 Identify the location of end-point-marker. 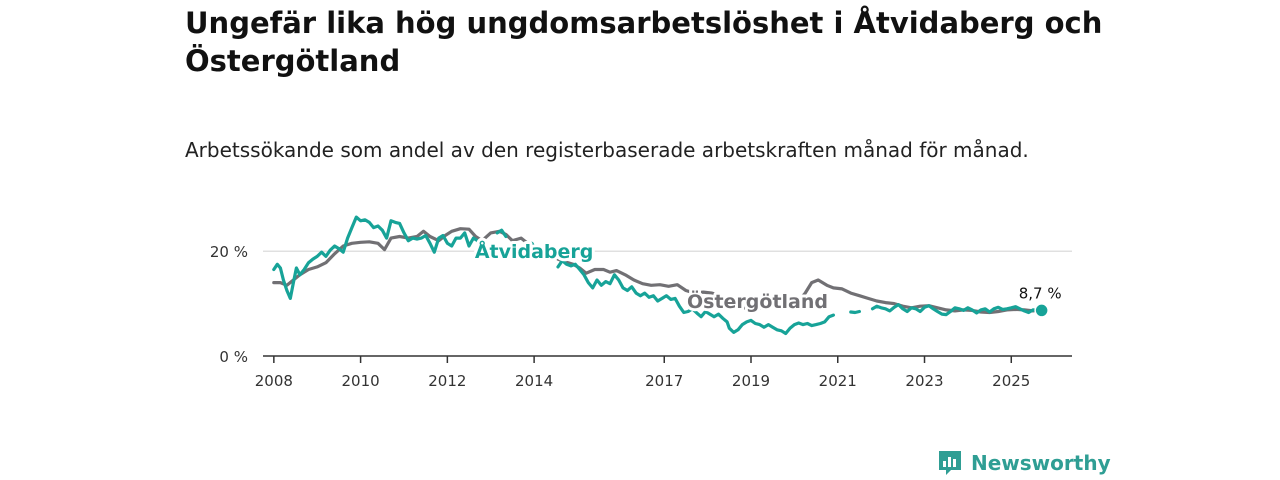
(1041, 310).